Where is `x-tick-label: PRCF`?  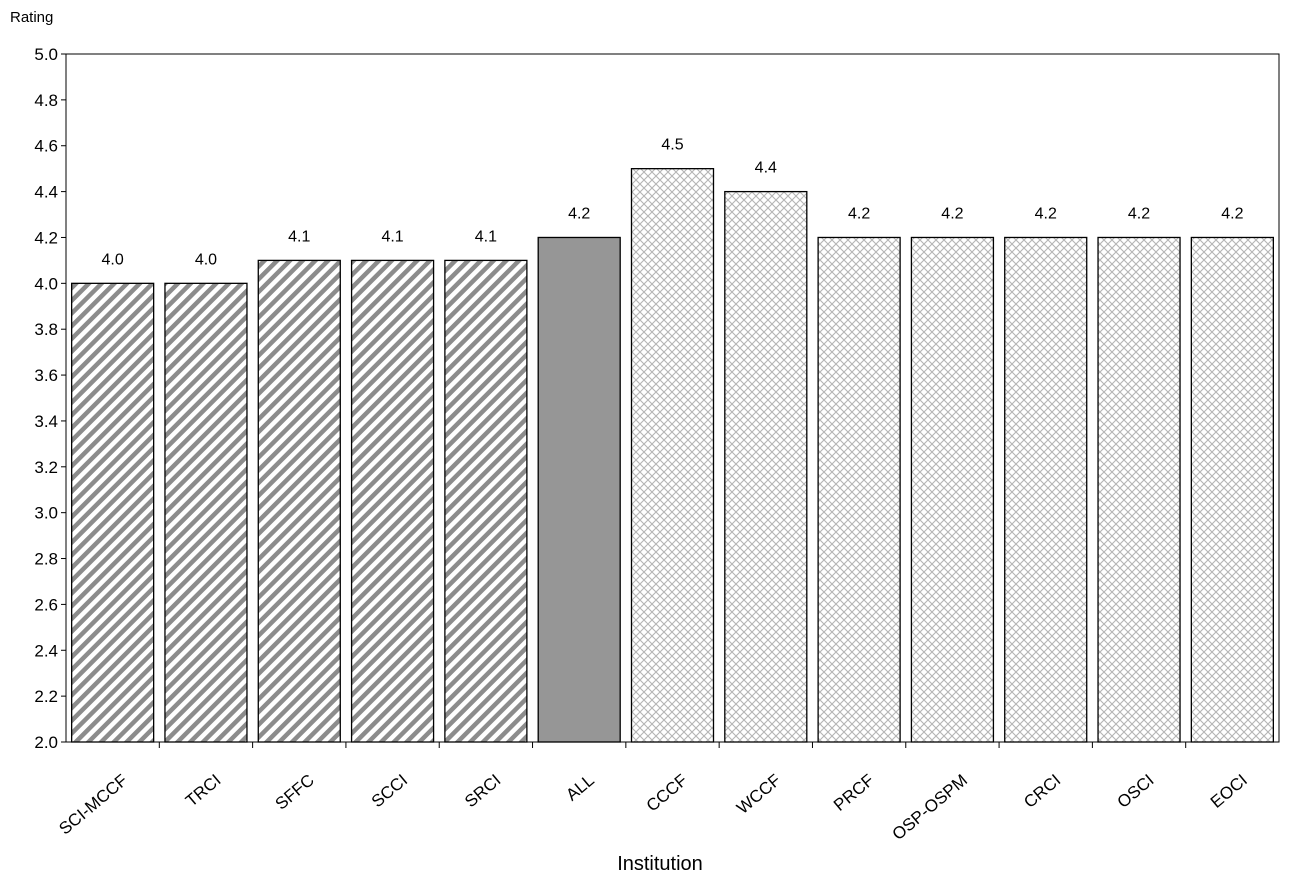 x-tick-label: PRCF is located at coordinates (854, 793).